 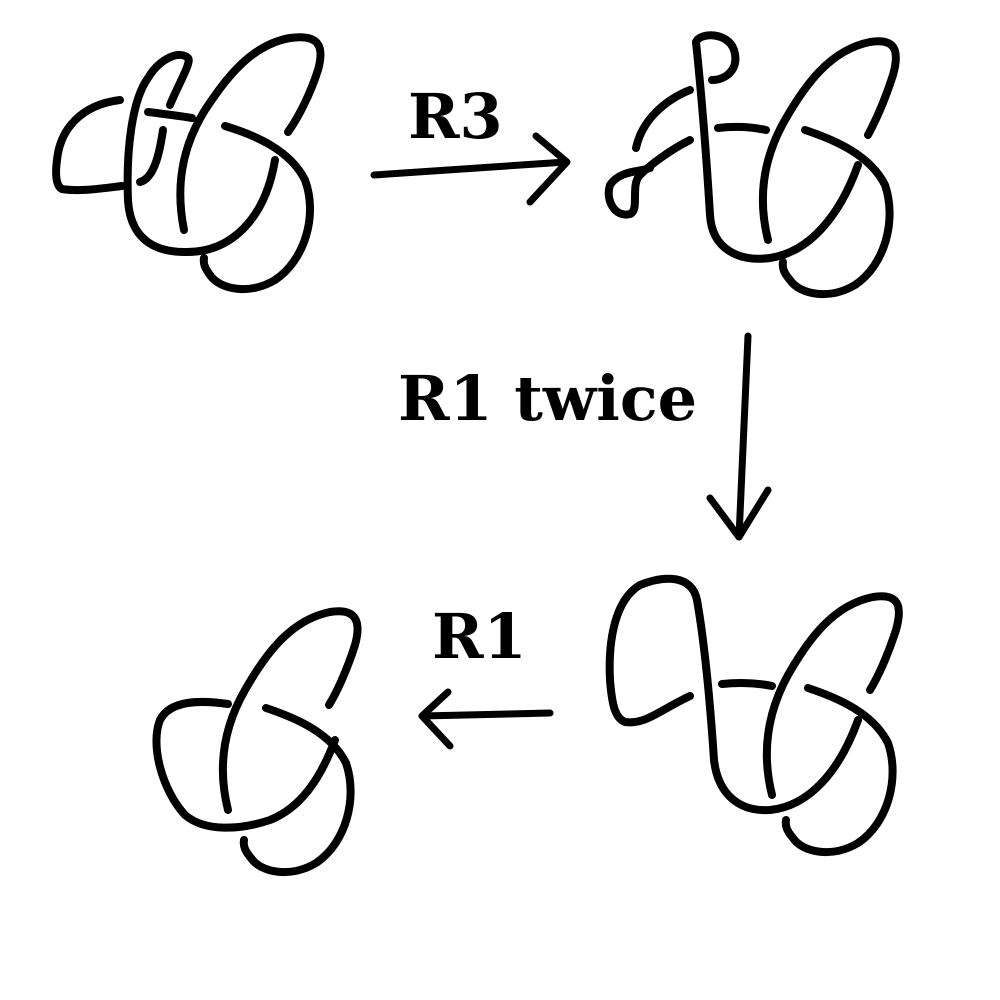 I want to click on knot1-tall-loop-left, so click(x=151, y=156).